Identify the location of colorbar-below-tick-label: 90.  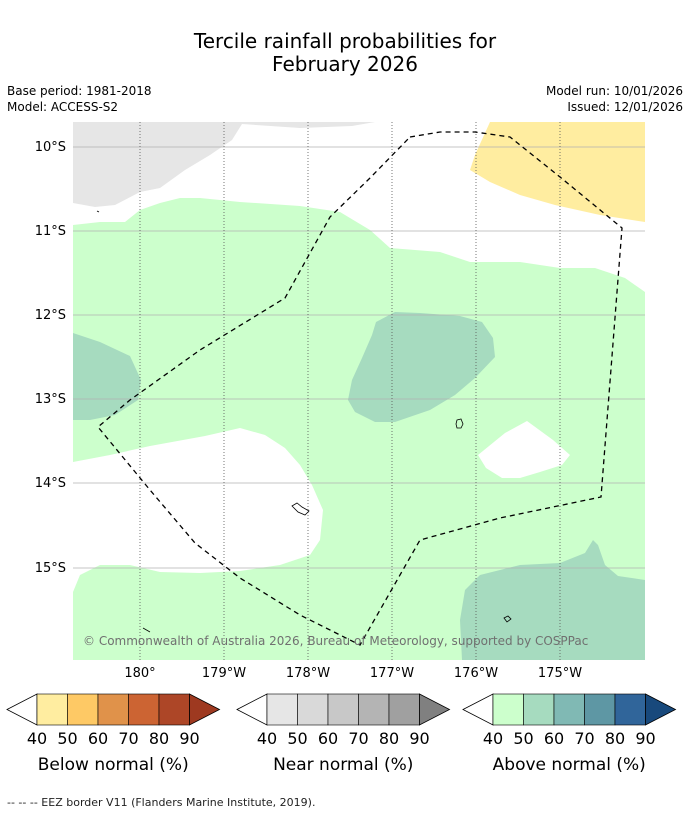
(189, 738).